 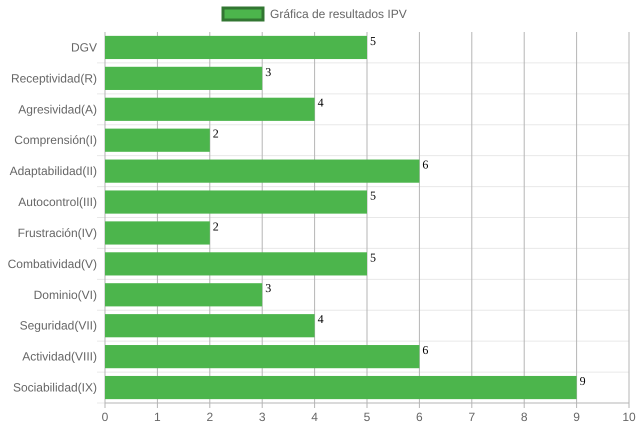 What do you see at coordinates (58, 325) in the screenshot?
I see `y-tick-label: Seguridad(VII)` at bounding box center [58, 325].